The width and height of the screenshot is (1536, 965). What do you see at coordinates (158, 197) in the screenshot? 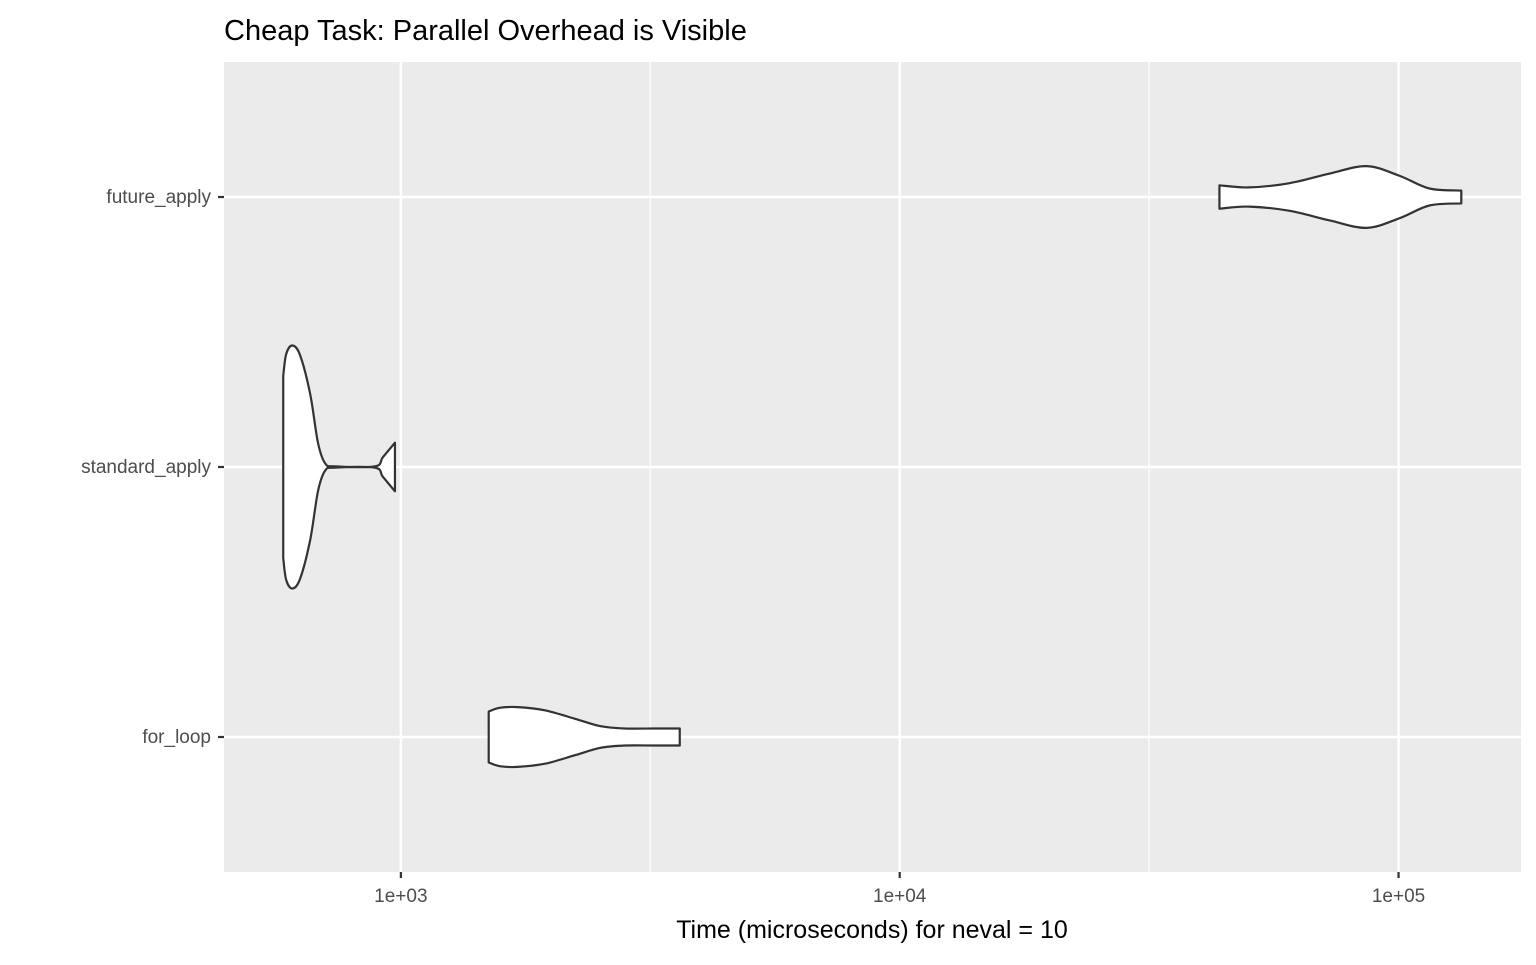
I see `y-tick-label: future_apply` at bounding box center [158, 197].